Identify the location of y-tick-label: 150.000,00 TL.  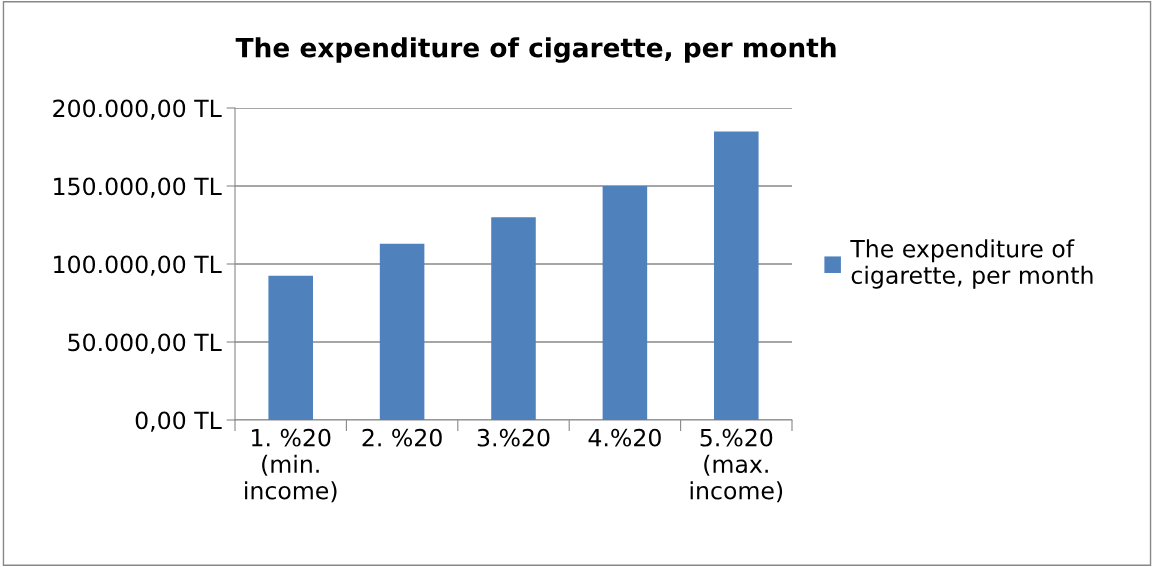
(138, 187).